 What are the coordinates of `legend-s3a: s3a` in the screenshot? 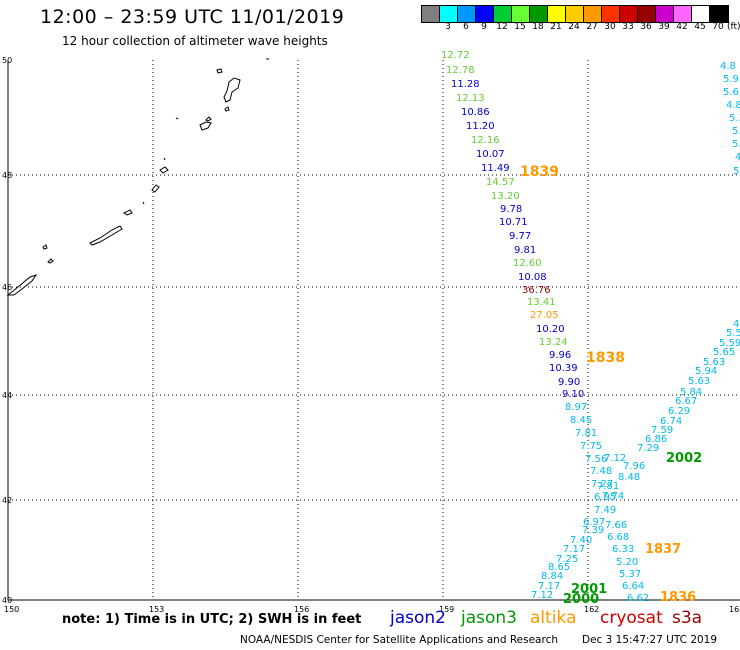 It's located at (687, 618).